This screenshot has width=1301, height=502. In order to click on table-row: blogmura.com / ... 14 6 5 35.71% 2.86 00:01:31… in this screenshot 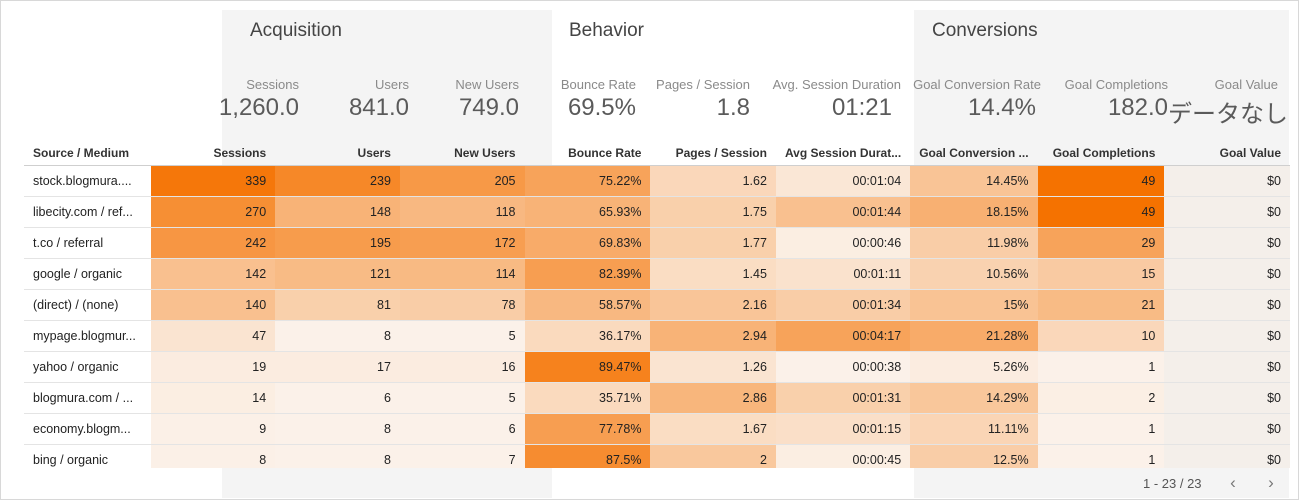, I will do `click(657, 398)`.